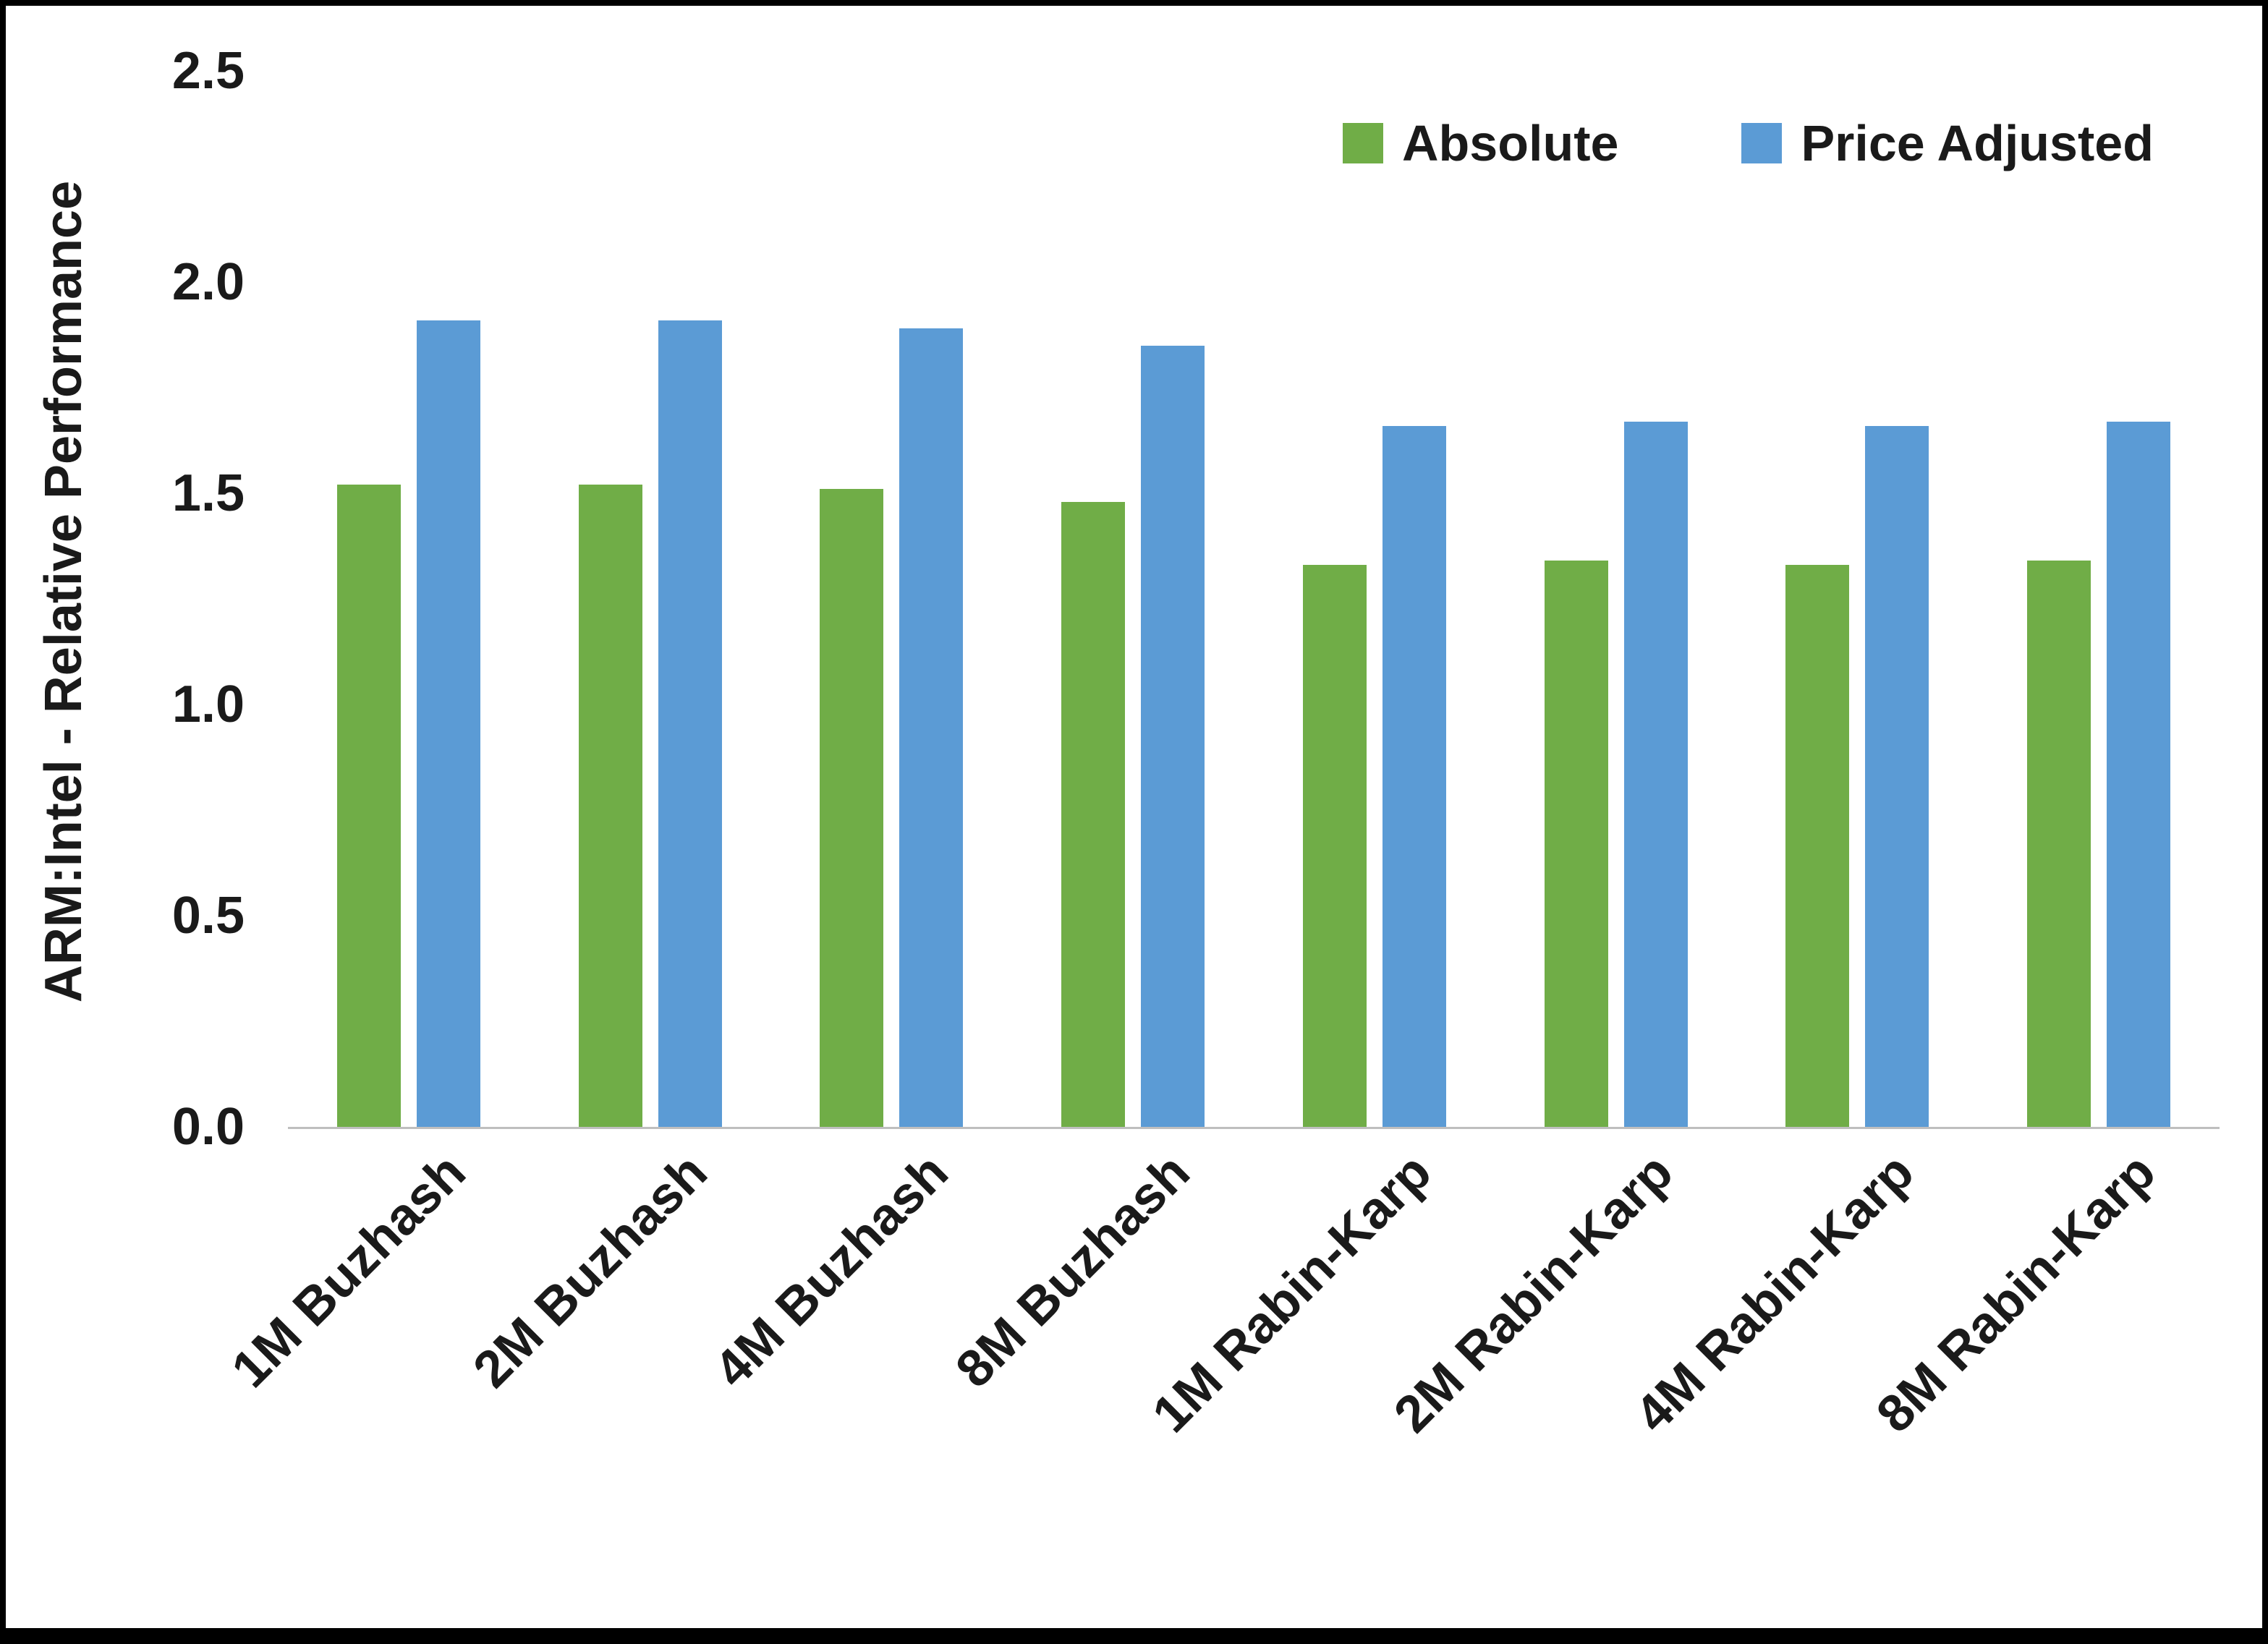 This screenshot has width=2268, height=1644. I want to click on y-tick-label: 1.5, so click(208, 493).